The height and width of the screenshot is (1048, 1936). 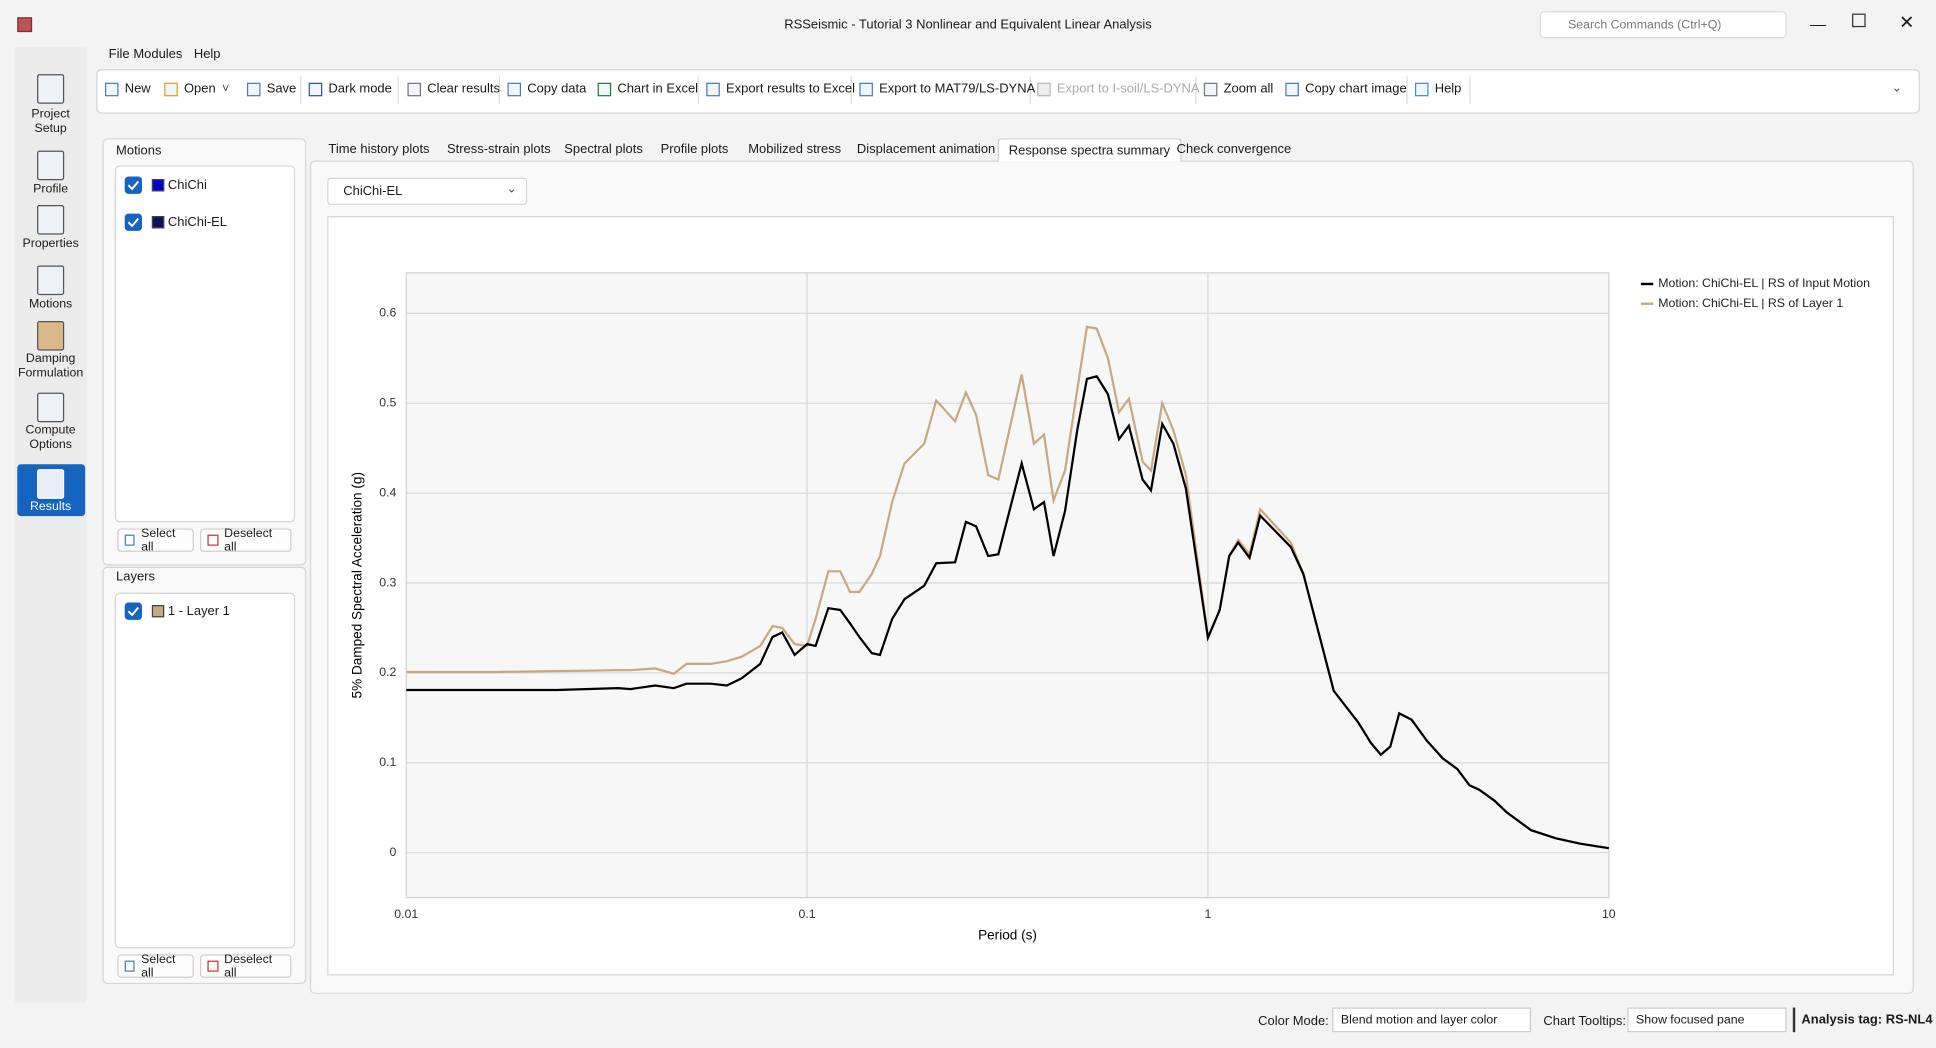 I want to click on toolbar-button: Save, so click(x=271, y=89).